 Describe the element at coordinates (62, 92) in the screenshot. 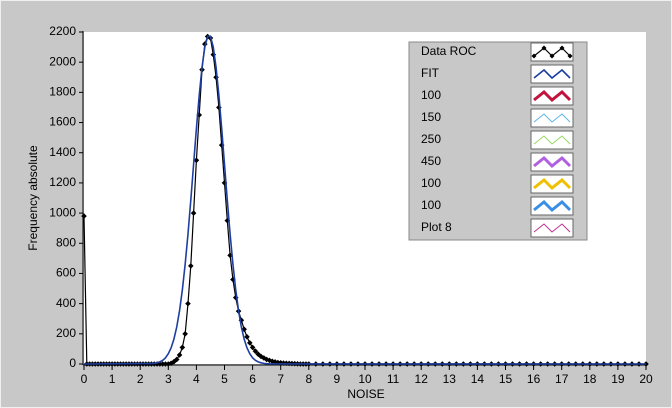

I see `y-tick-label: 1800` at that location.